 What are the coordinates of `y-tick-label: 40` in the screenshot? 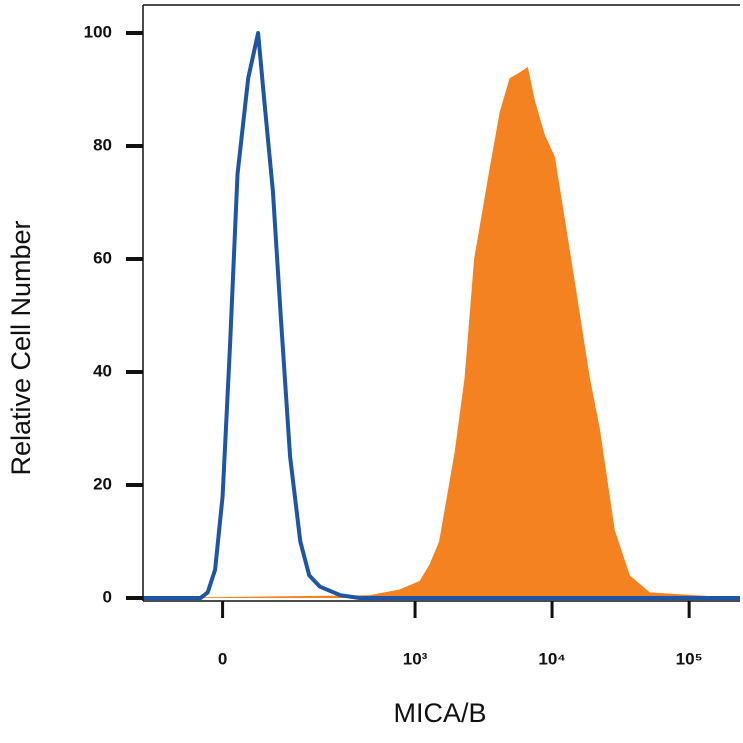 It's located at (102, 370).